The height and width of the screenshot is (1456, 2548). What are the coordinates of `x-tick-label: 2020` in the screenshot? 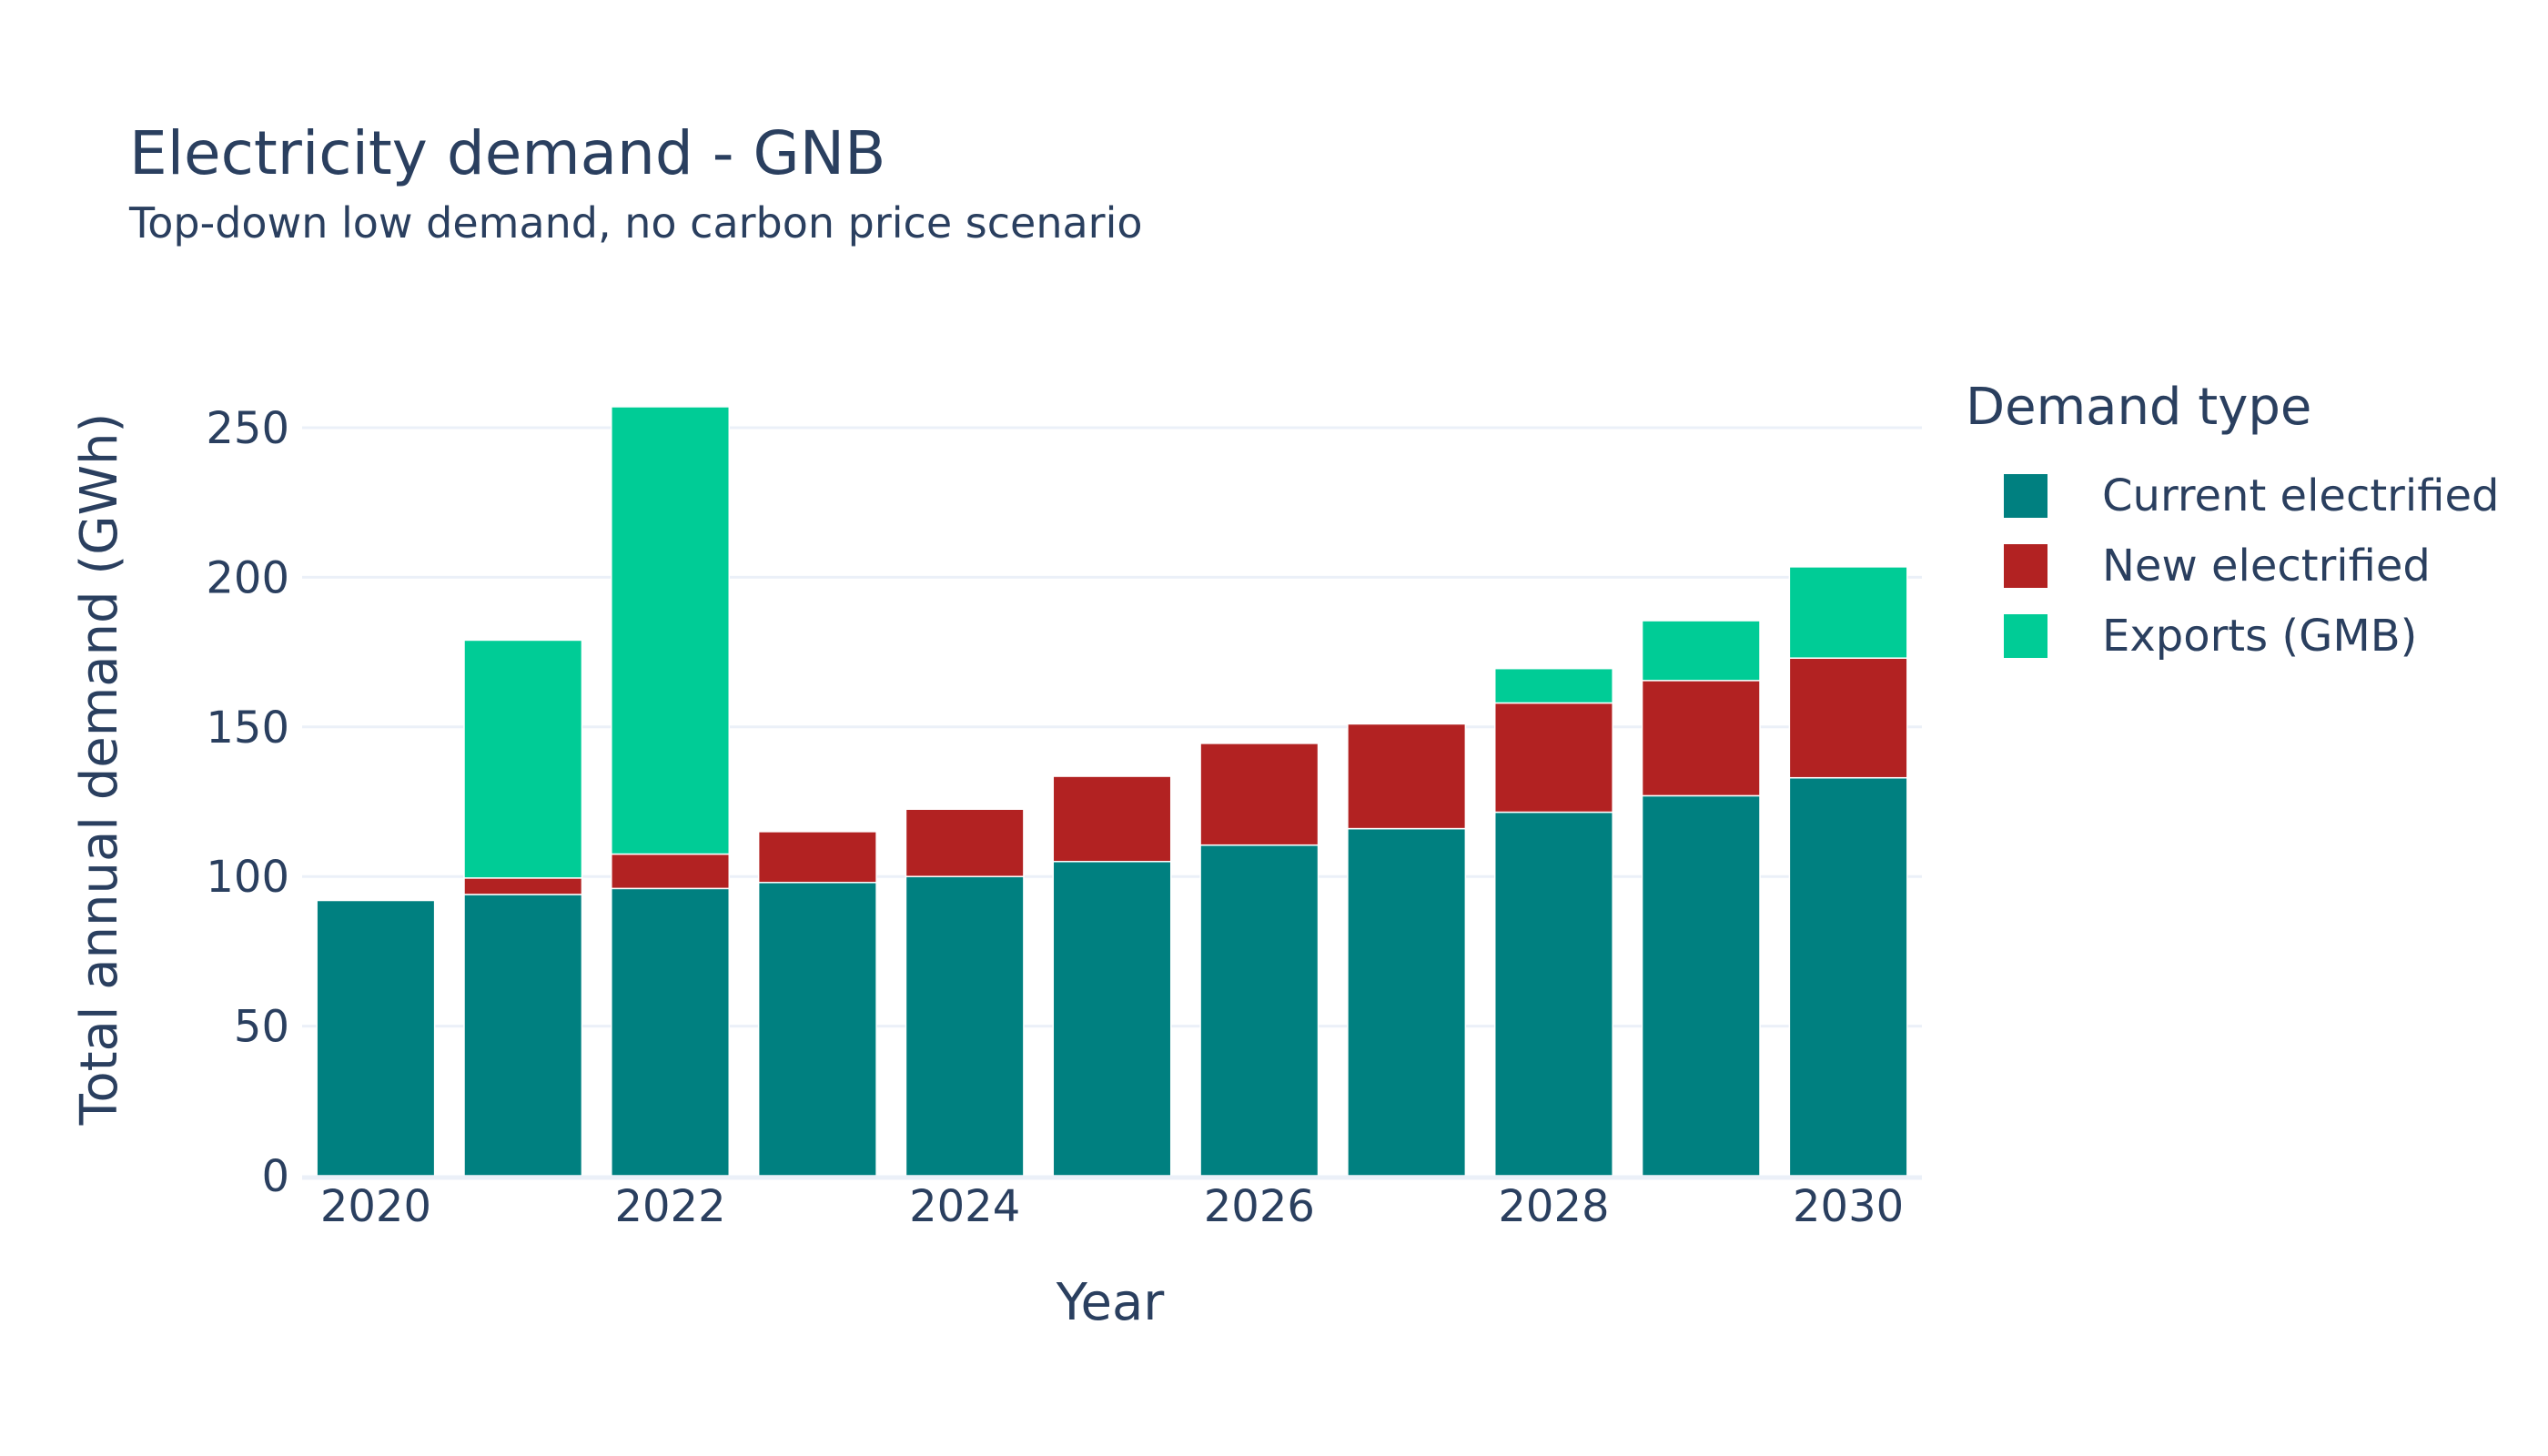 It's located at (376, 1206).